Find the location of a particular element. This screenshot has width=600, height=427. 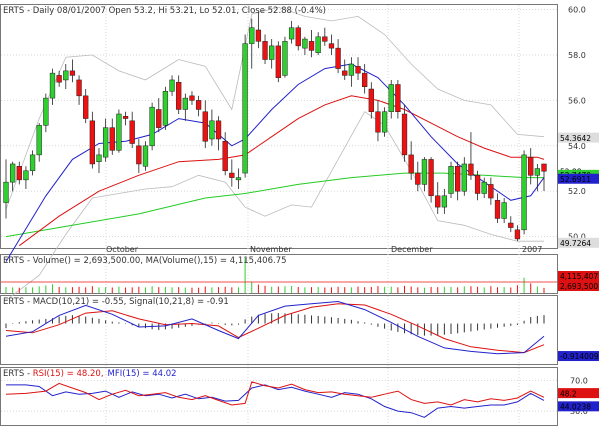

macd-signal-line is located at coordinates (275, 328).